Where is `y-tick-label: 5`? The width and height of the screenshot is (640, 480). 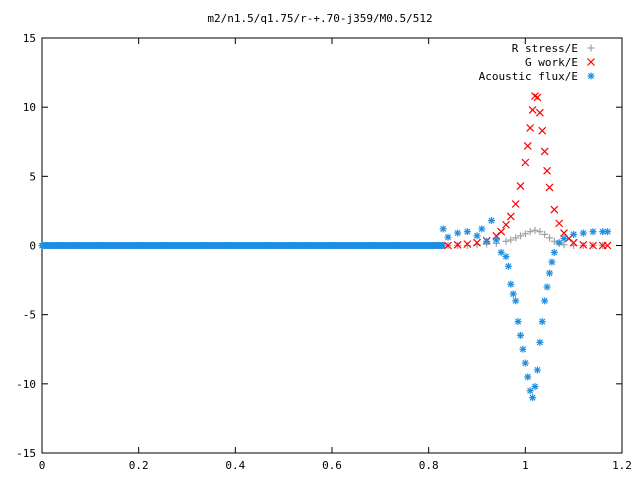
y-tick-label: 5 is located at coordinates (32, 176).